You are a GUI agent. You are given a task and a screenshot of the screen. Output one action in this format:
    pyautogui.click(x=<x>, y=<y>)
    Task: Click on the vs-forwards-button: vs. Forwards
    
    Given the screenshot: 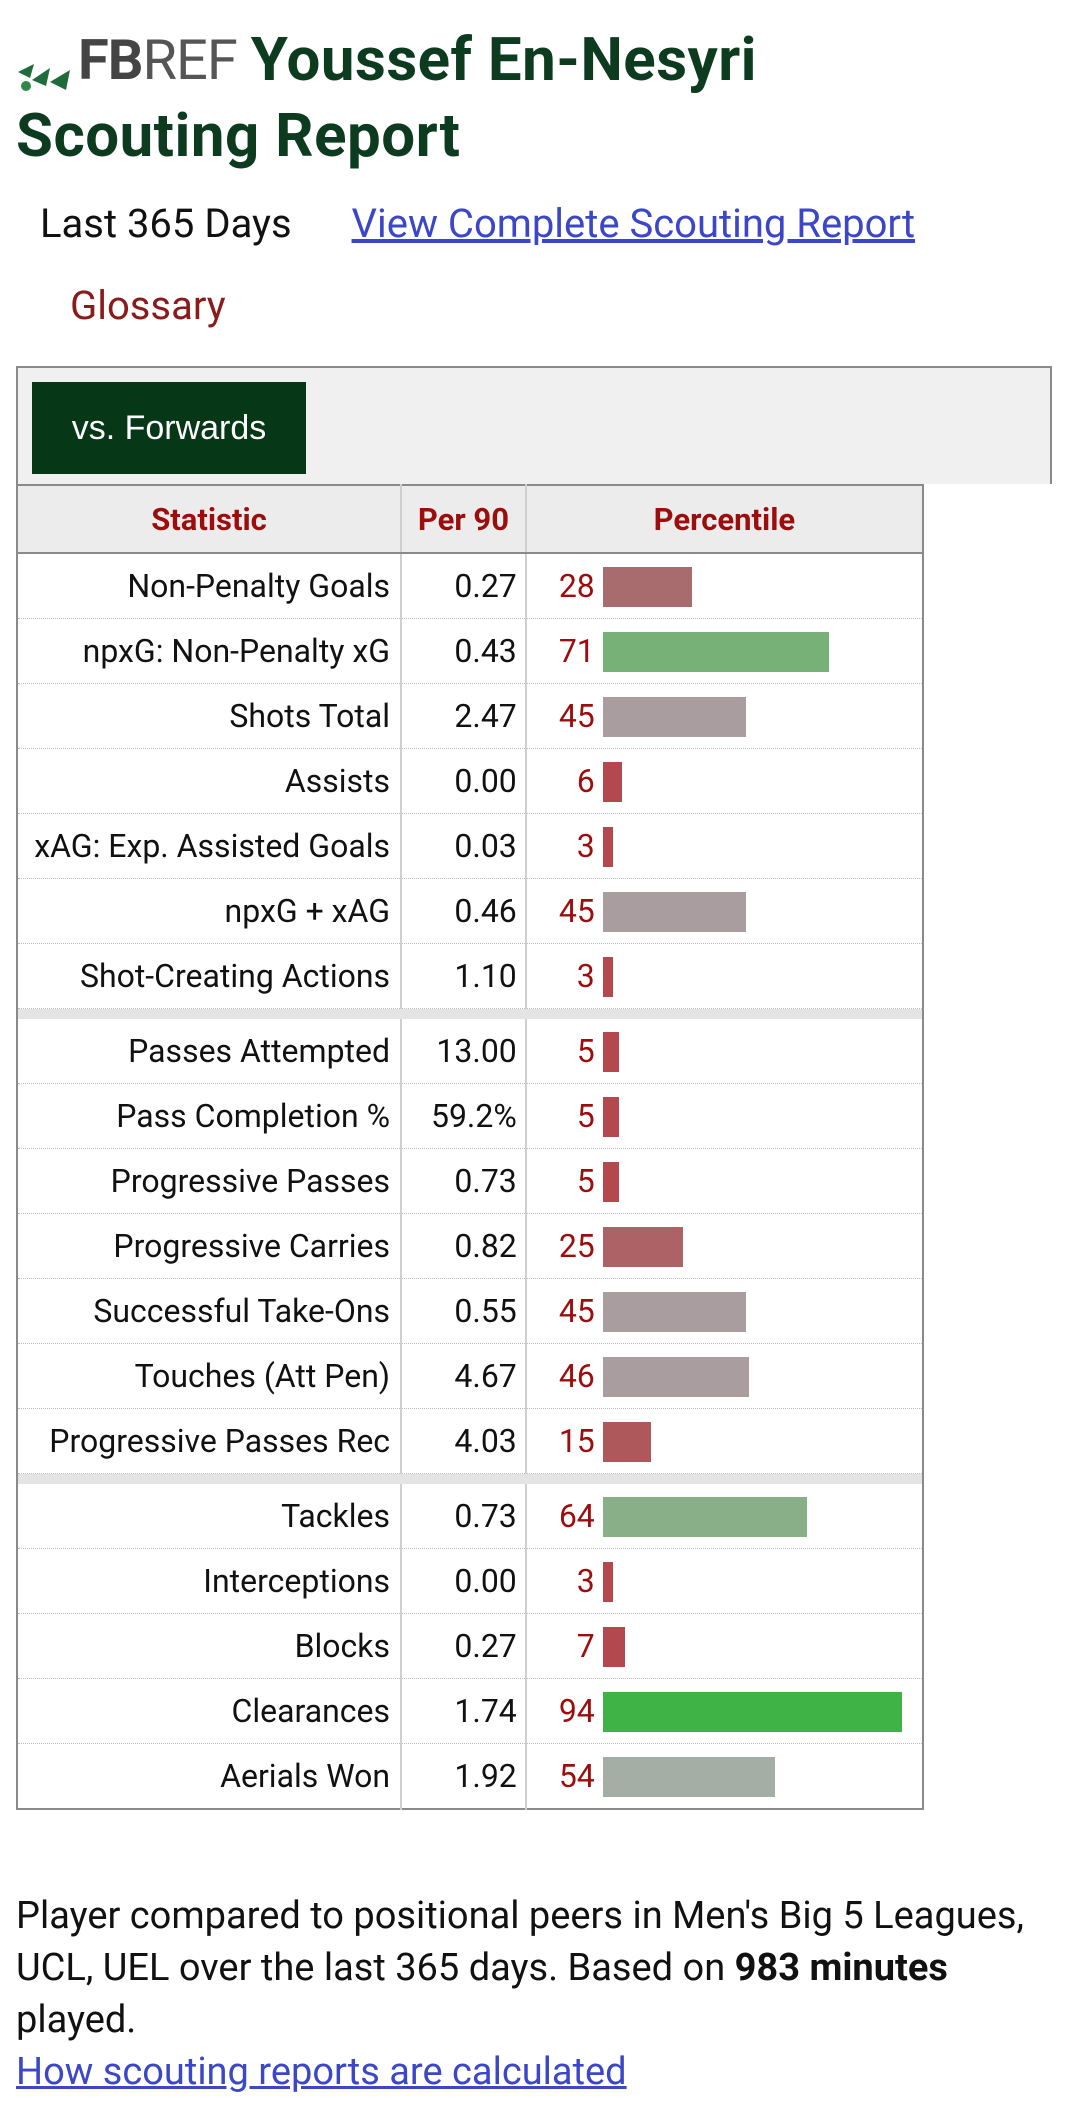 What is the action you would take?
    pyautogui.click(x=169, y=428)
    